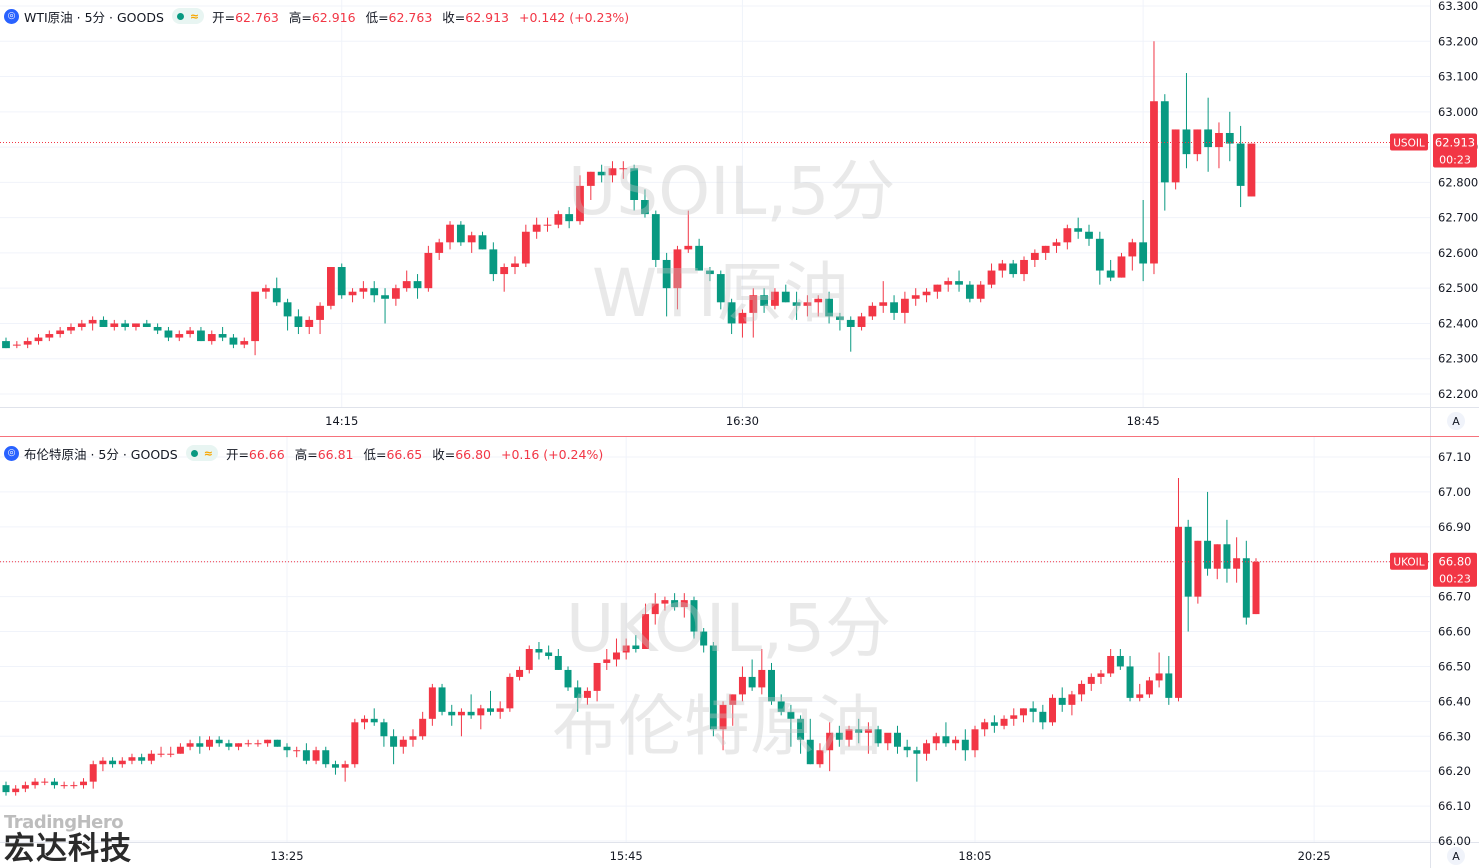  I want to click on price-tag-symbol: UKOIL, so click(1408, 563).